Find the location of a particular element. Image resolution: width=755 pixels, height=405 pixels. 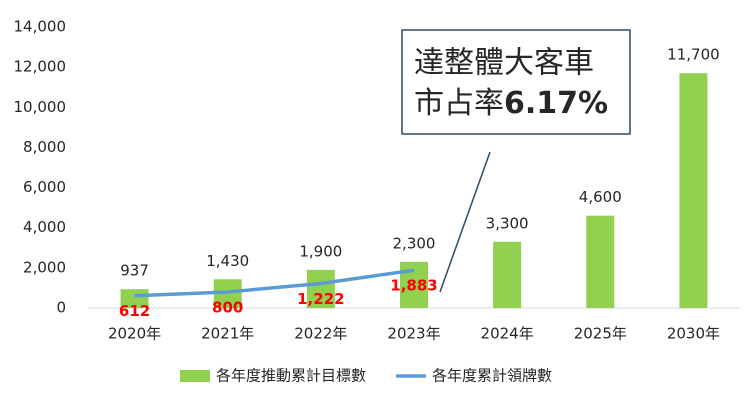

y-tick-label: 2,000 is located at coordinates (44, 267).